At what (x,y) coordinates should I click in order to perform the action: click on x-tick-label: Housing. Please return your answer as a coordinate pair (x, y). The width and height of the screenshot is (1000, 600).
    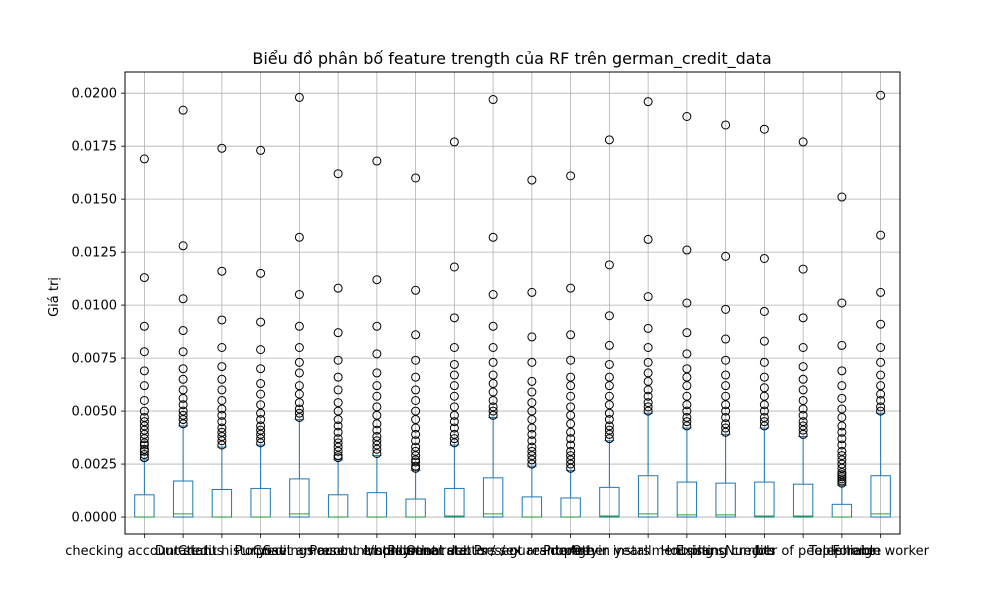
    Looking at the image, I should click on (686, 551).